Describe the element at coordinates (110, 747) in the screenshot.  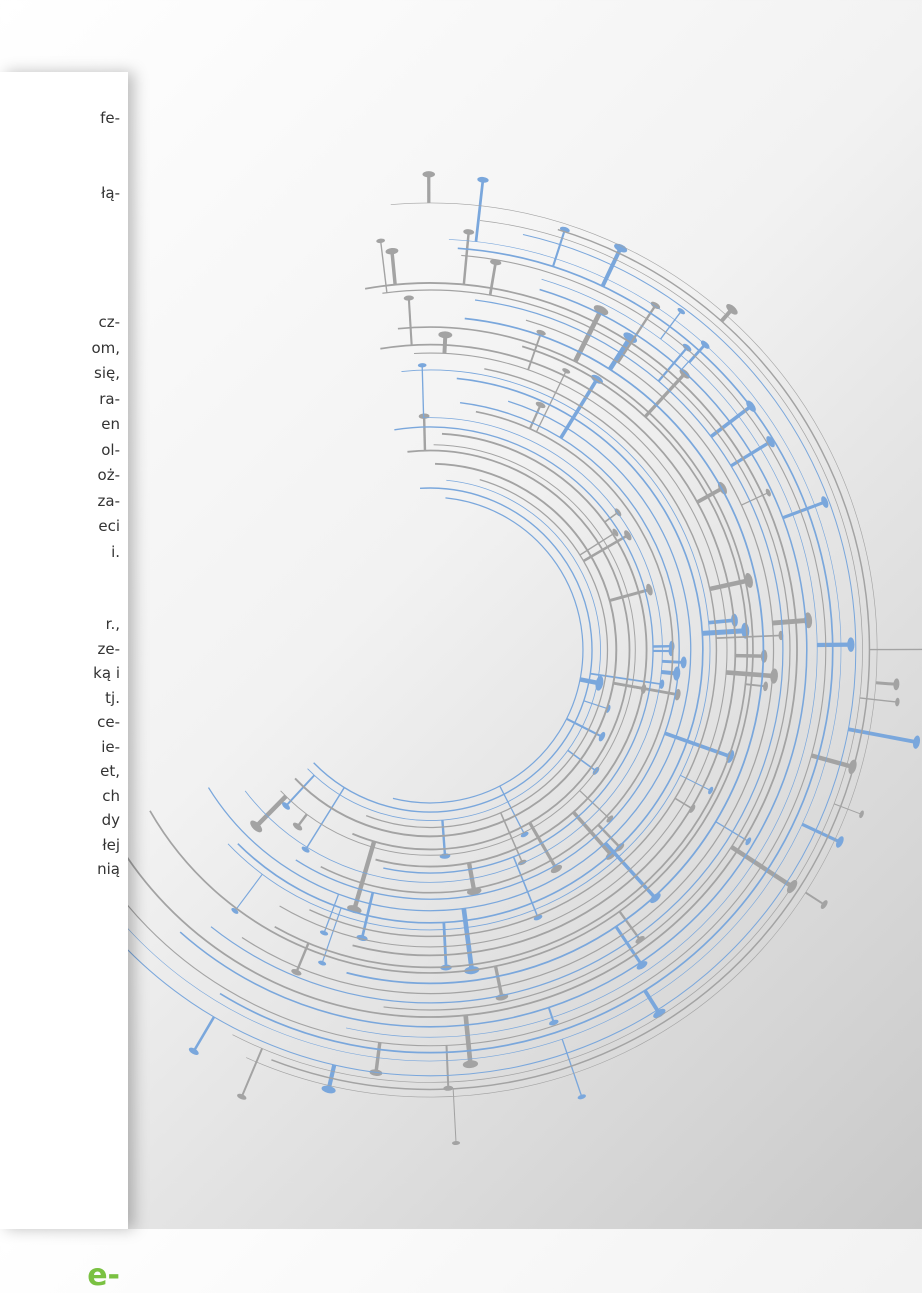
I see `text-fragment: ie-` at that location.